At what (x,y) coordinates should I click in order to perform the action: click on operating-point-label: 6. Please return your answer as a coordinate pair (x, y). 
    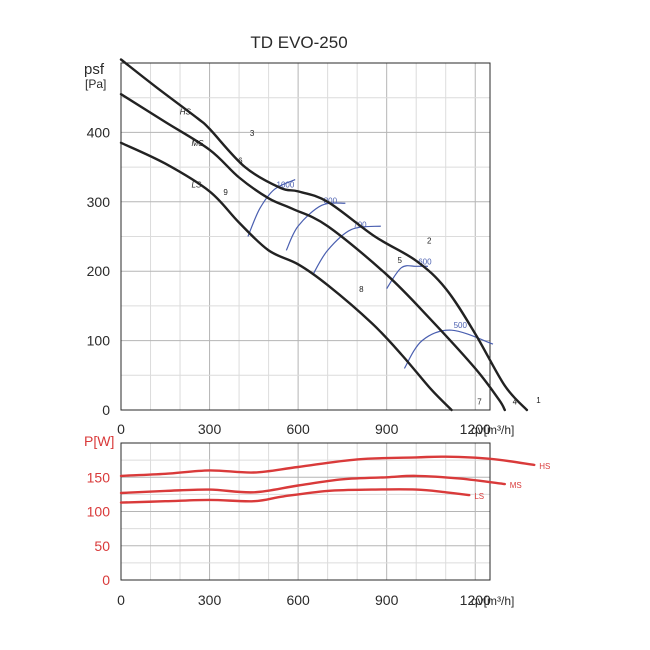
    Looking at the image, I should click on (240, 161).